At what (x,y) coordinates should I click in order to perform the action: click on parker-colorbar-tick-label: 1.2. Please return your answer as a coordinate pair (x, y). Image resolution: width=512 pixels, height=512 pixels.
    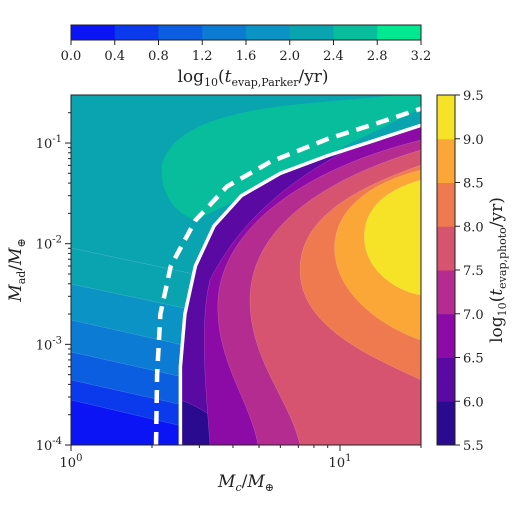
    Looking at the image, I should click on (202, 56).